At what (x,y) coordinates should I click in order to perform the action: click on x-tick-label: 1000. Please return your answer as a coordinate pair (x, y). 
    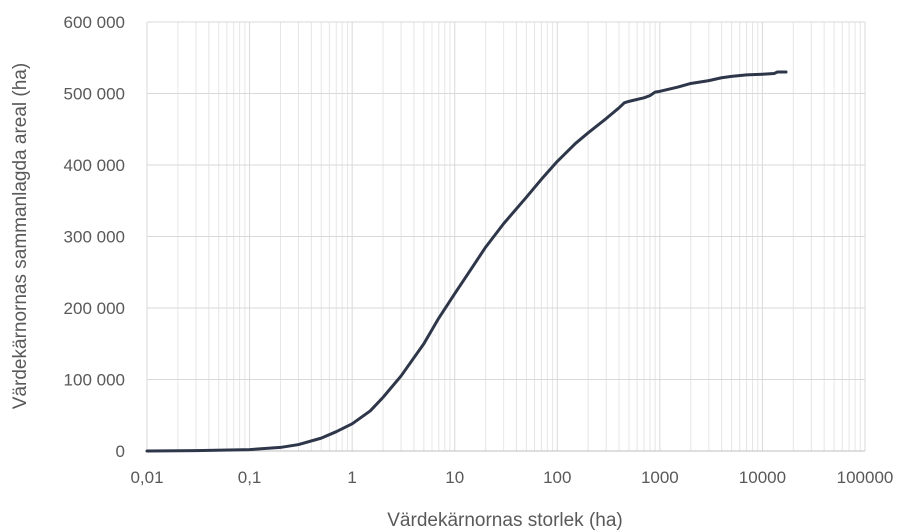
    Looking at the image, I should click on (660, 477).